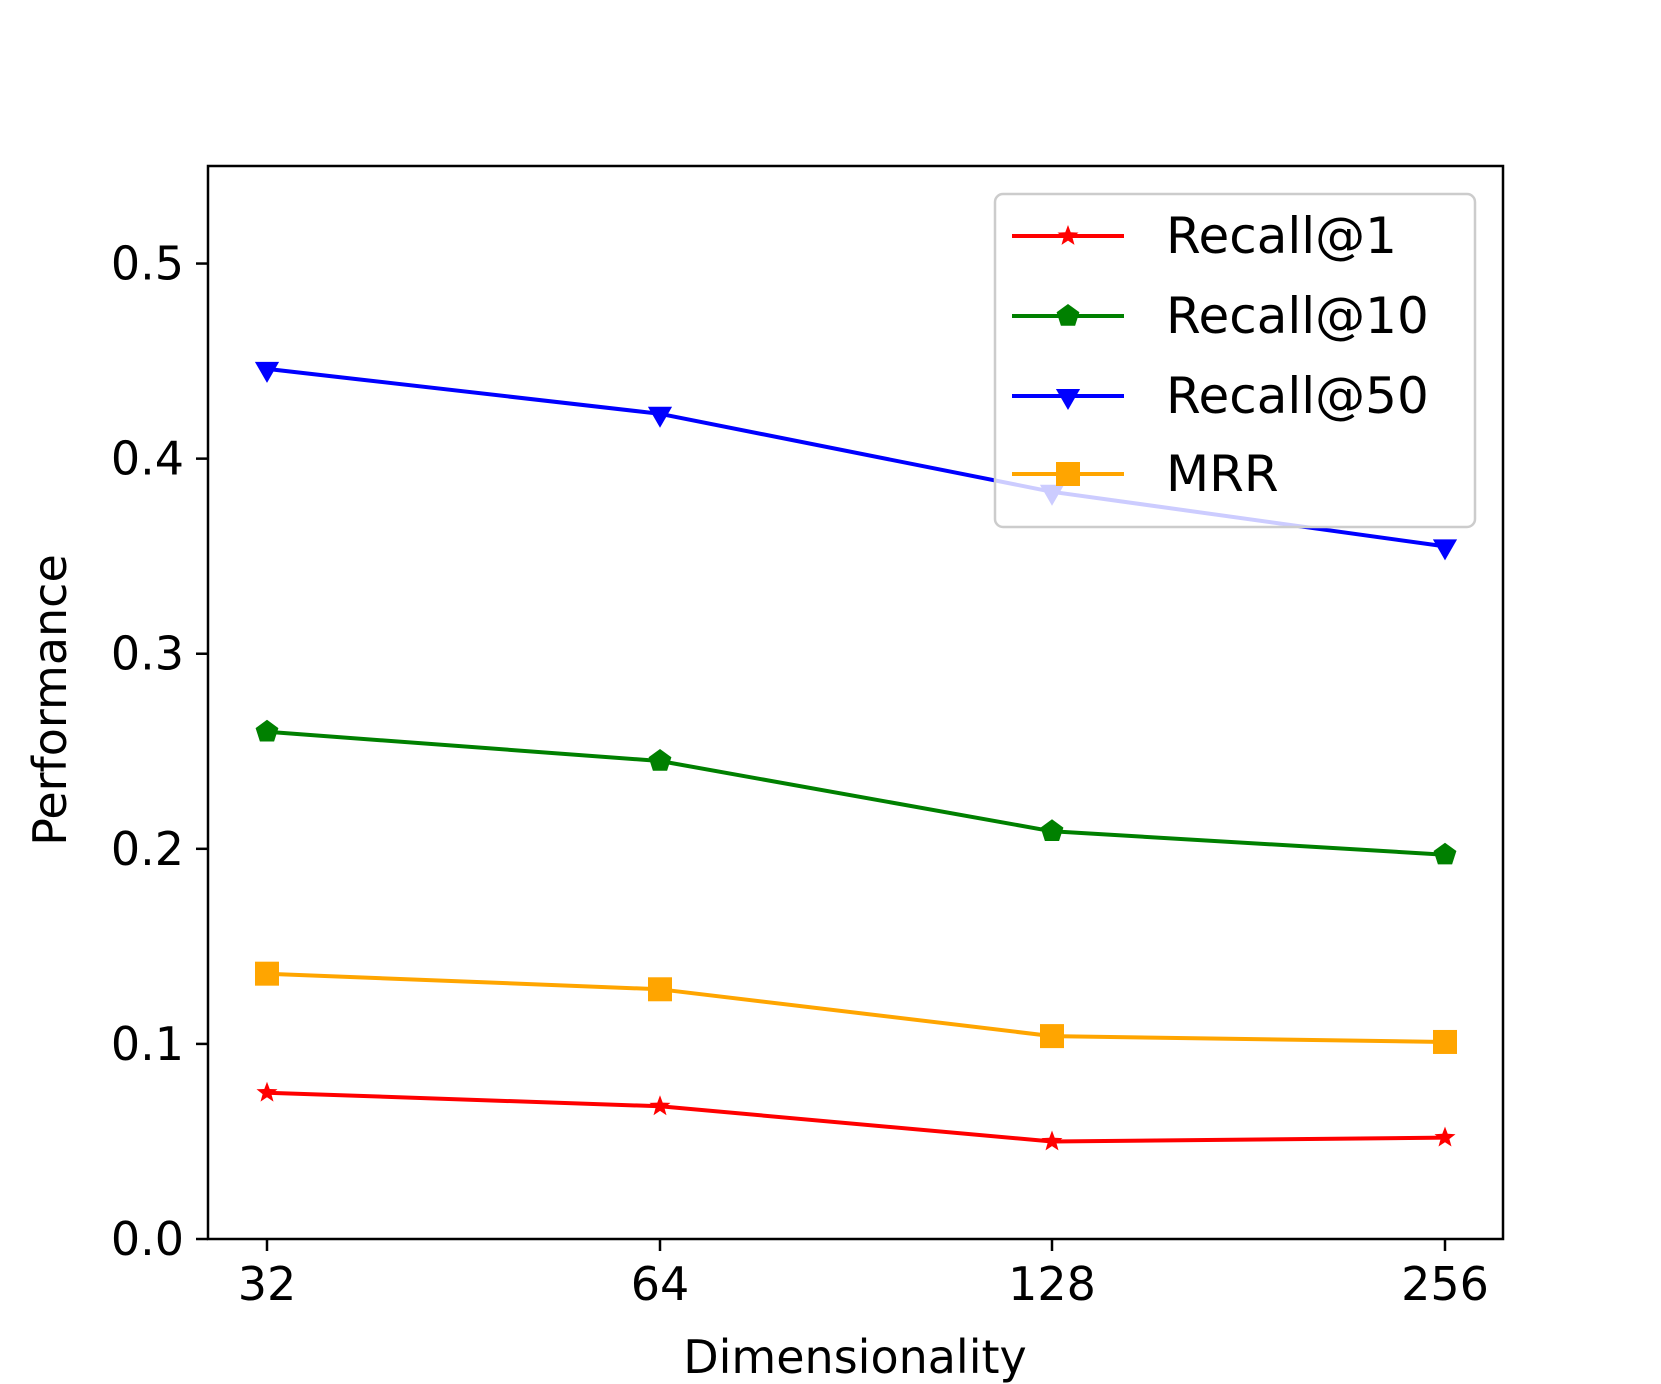 The width and height of the screenshot is (1661, 1384). Describe the element at coordinates (863, 1275) in the screenshot. I see `x-axis-ticks: 32 64 128 256` at that location.